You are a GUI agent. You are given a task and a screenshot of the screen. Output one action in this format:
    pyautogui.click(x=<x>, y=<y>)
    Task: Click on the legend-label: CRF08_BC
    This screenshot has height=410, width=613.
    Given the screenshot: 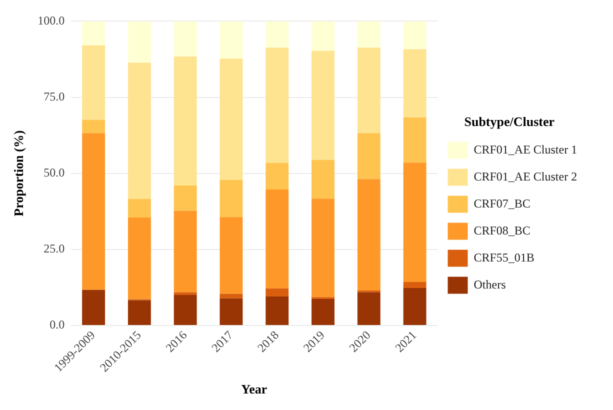 What is the action you would take?
    pyautogui.click(x=502, y=230)
    